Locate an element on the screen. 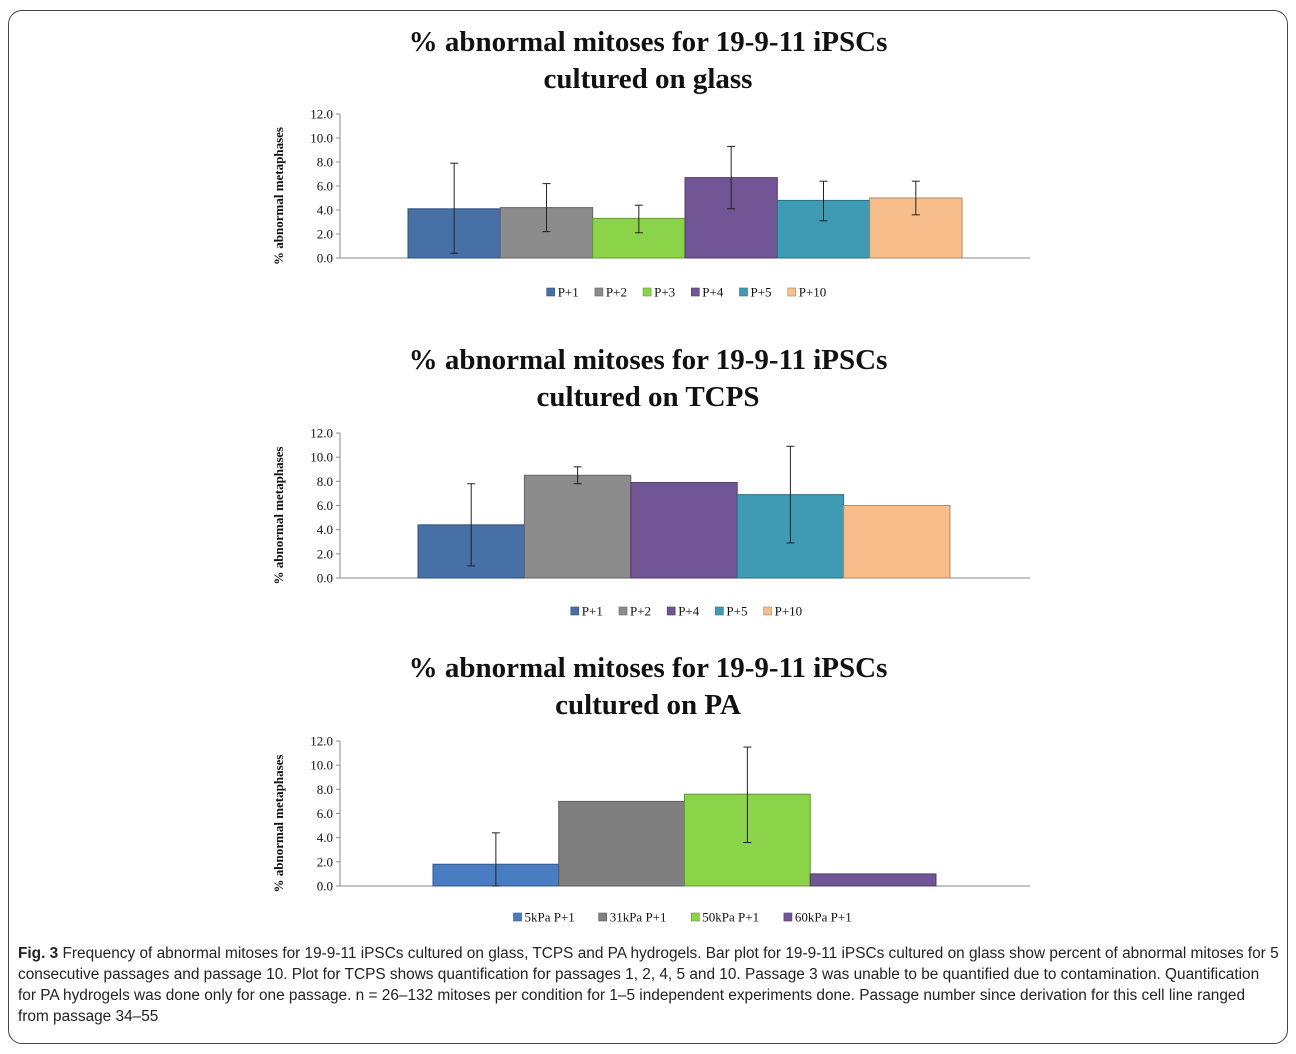 Image resolution: width=1296 pixels, height=1054 pixels. chart-title-line-2: cultured on glass is located at coordinates (648, 79).